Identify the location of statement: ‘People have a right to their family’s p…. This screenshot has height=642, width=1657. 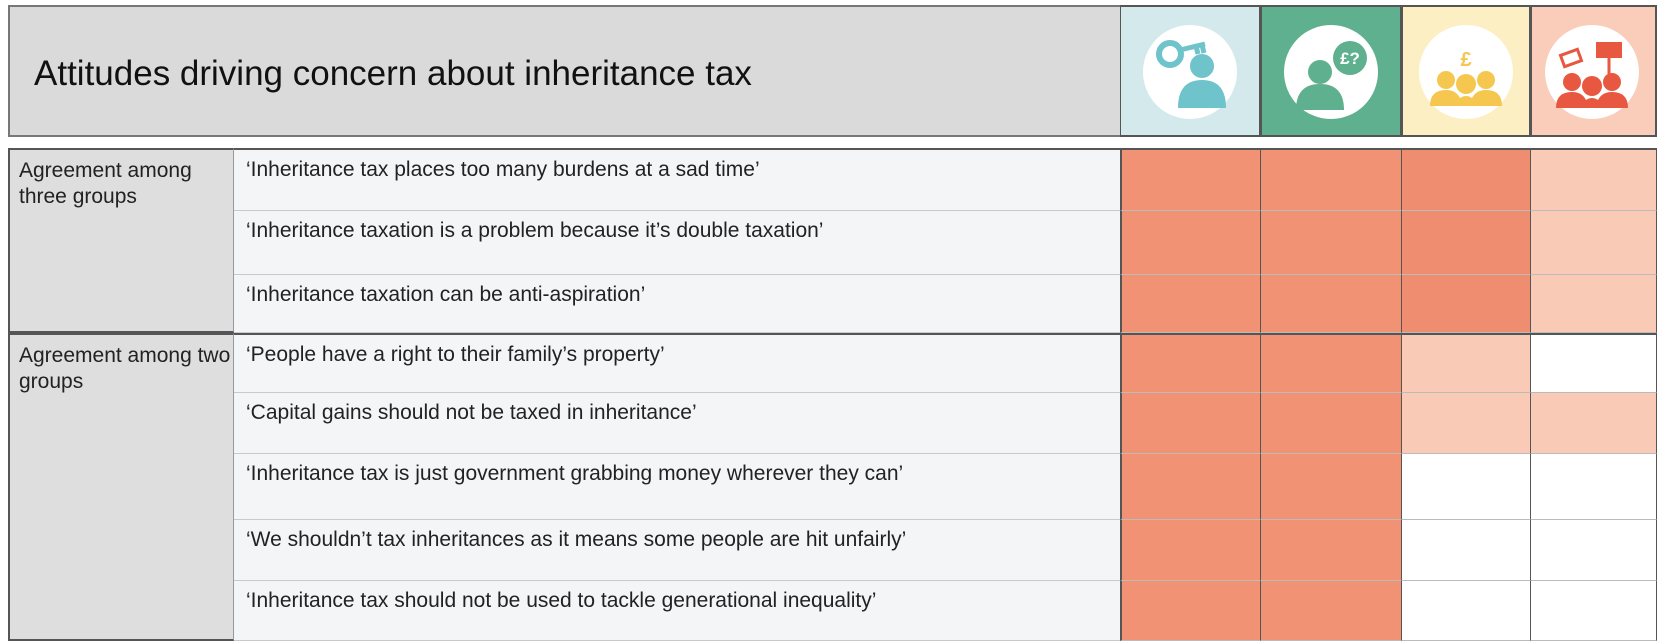
(677, 363).